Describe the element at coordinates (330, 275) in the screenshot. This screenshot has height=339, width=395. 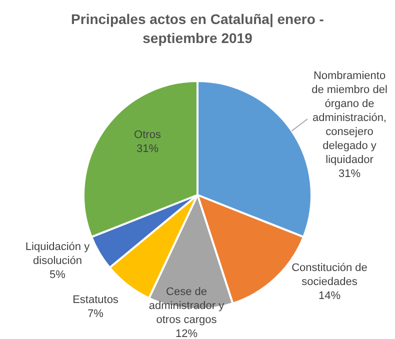
I see `slice-label: Constitución de sociedades` at that location.